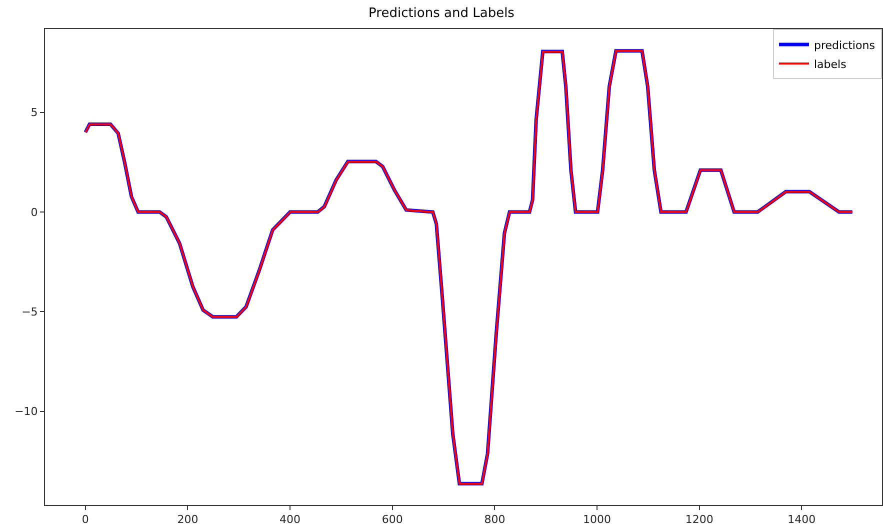  I want to click on legend-label: labels, so click(830, 64).